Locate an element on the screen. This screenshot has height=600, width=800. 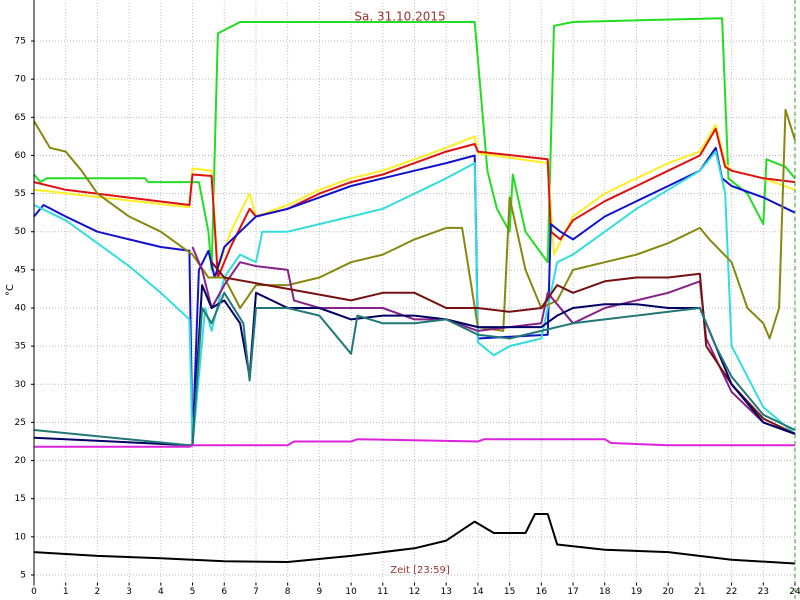
x-tick-label: 8 is located at coordinates (288, 592).